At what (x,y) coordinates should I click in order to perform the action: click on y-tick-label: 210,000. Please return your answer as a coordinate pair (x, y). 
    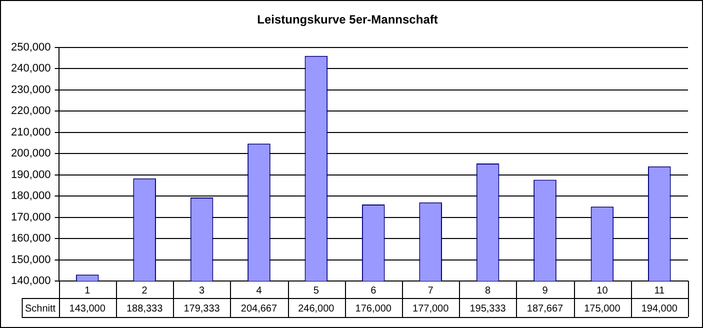
    Looking at the image, I should click on (30, 132).